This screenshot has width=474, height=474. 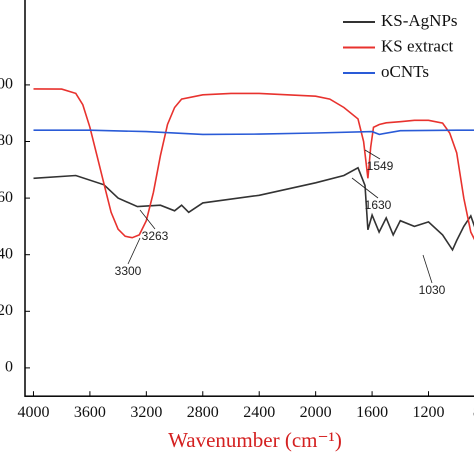 I want to click on x-tick-label: 1200, so click(x=429, y=412).